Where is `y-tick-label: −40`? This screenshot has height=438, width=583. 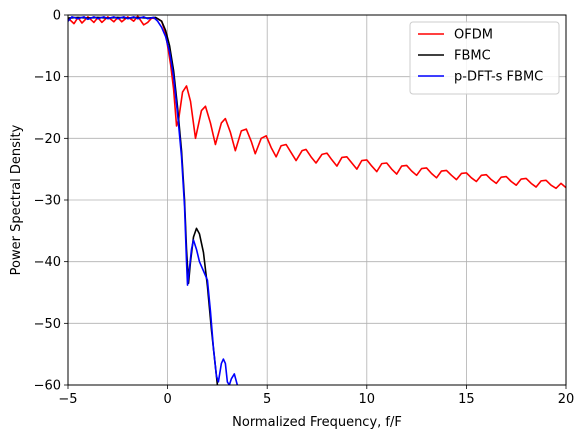 y-tick-label: −40 is located at coordinates (47, 262).